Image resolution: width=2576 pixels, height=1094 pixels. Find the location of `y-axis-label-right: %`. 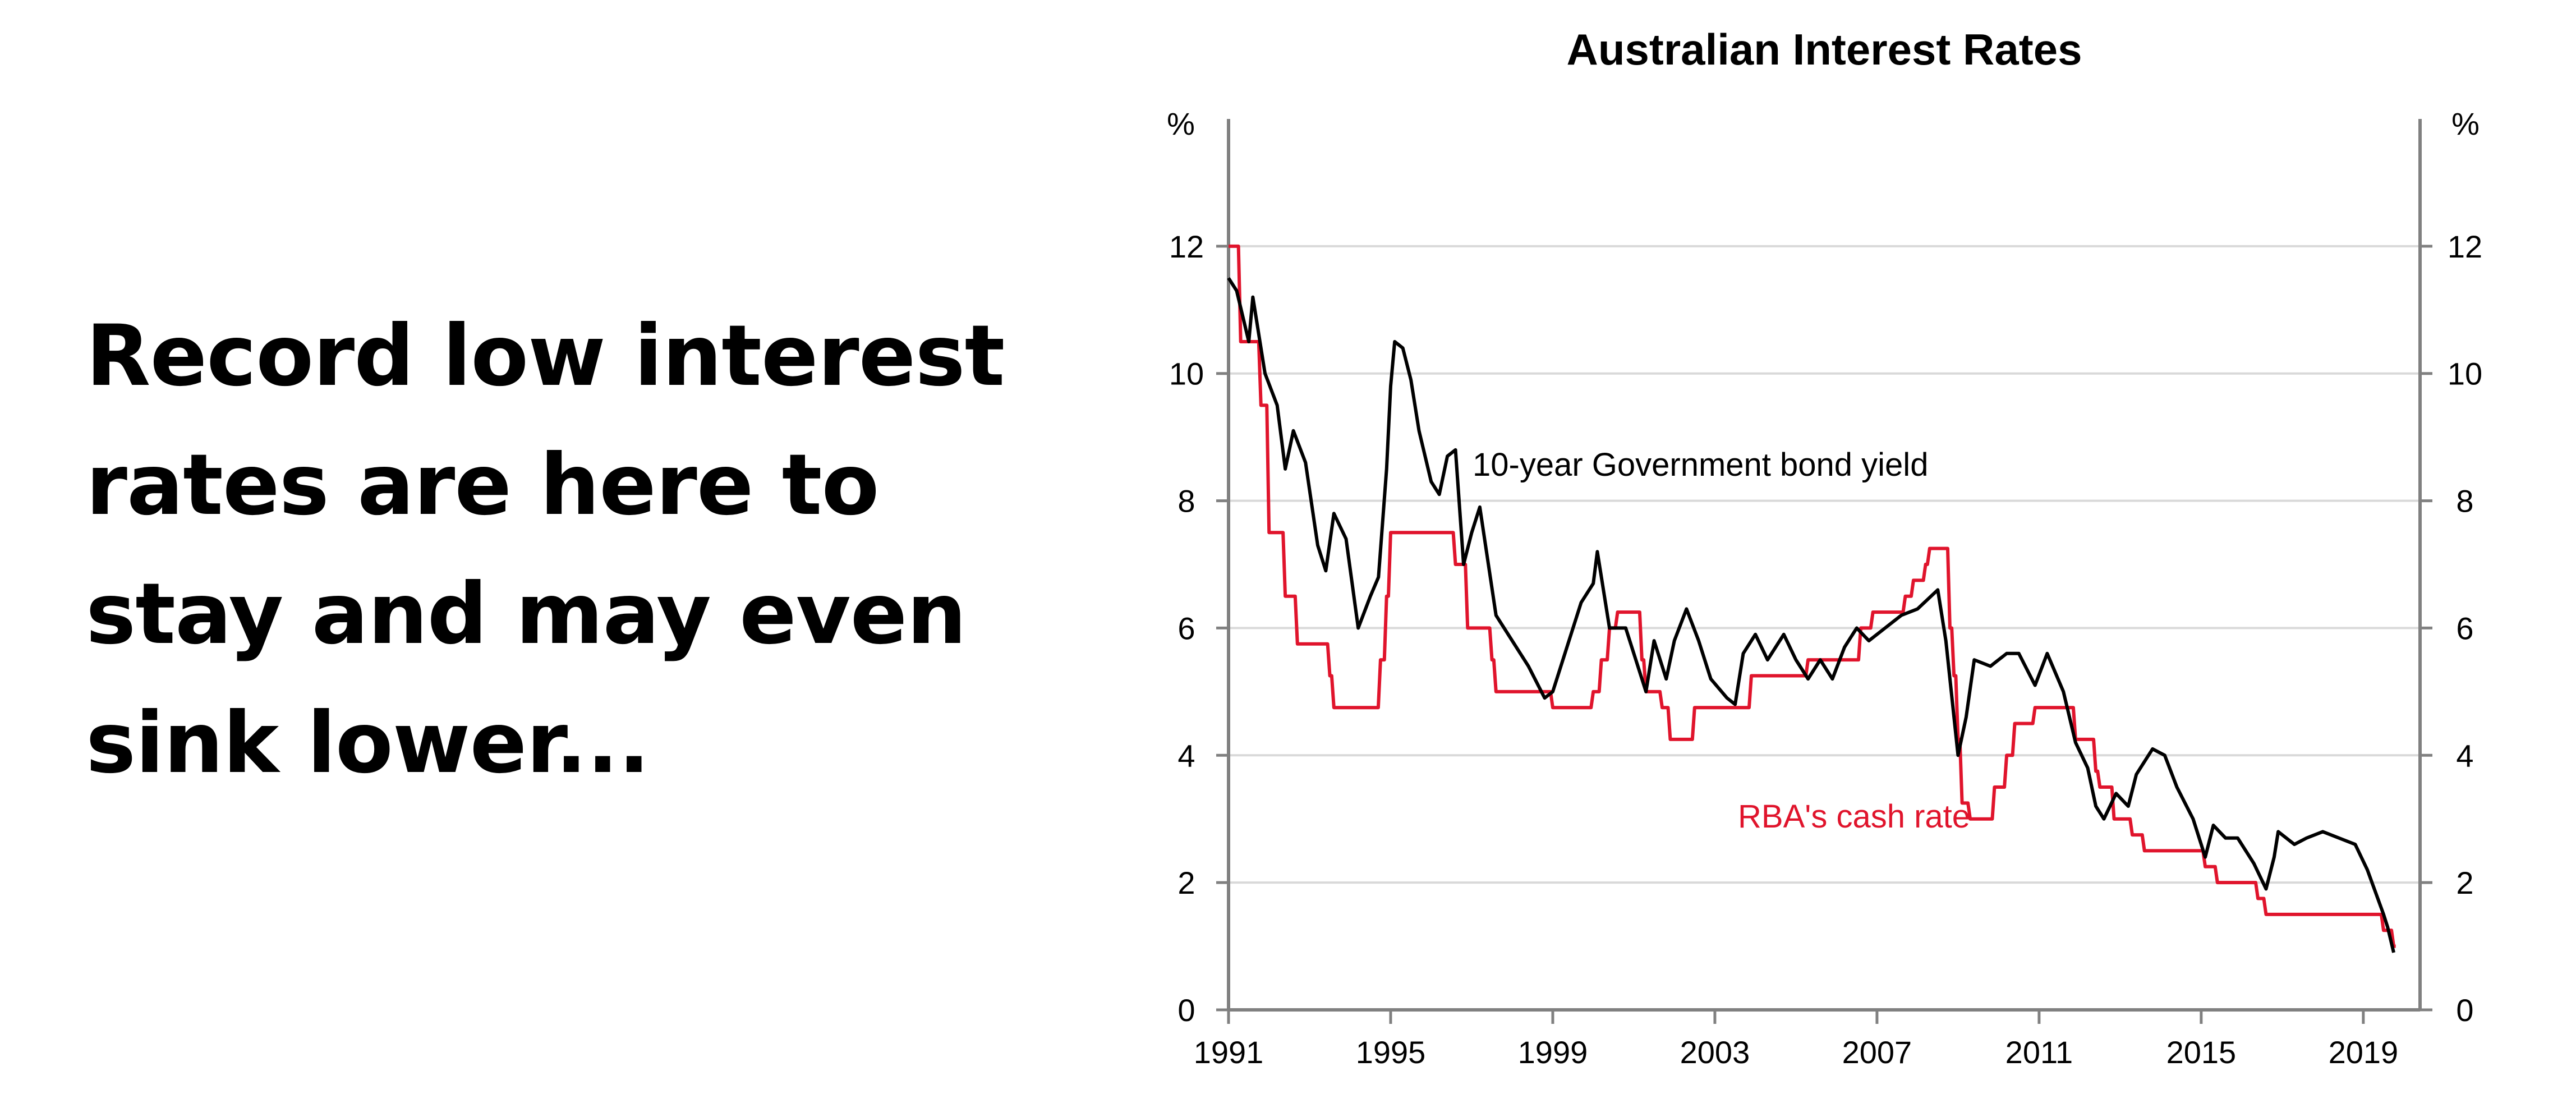

y-axis-label-right: % is located at coordinates (2466, 123).